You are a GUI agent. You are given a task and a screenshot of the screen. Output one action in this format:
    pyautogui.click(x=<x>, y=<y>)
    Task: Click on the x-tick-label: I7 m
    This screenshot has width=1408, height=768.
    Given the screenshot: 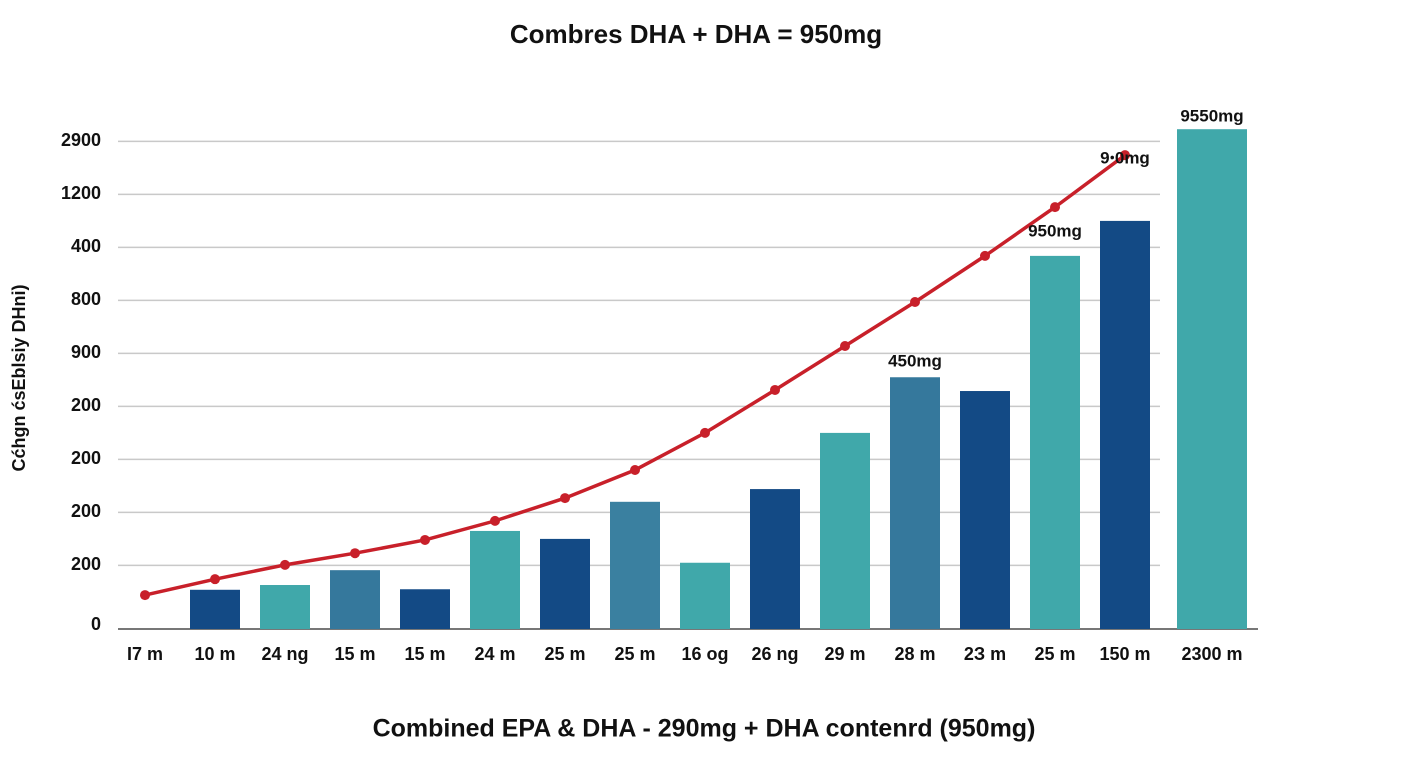 What is the action you would take?
    pyautogui.click(x=145, y=654)
    